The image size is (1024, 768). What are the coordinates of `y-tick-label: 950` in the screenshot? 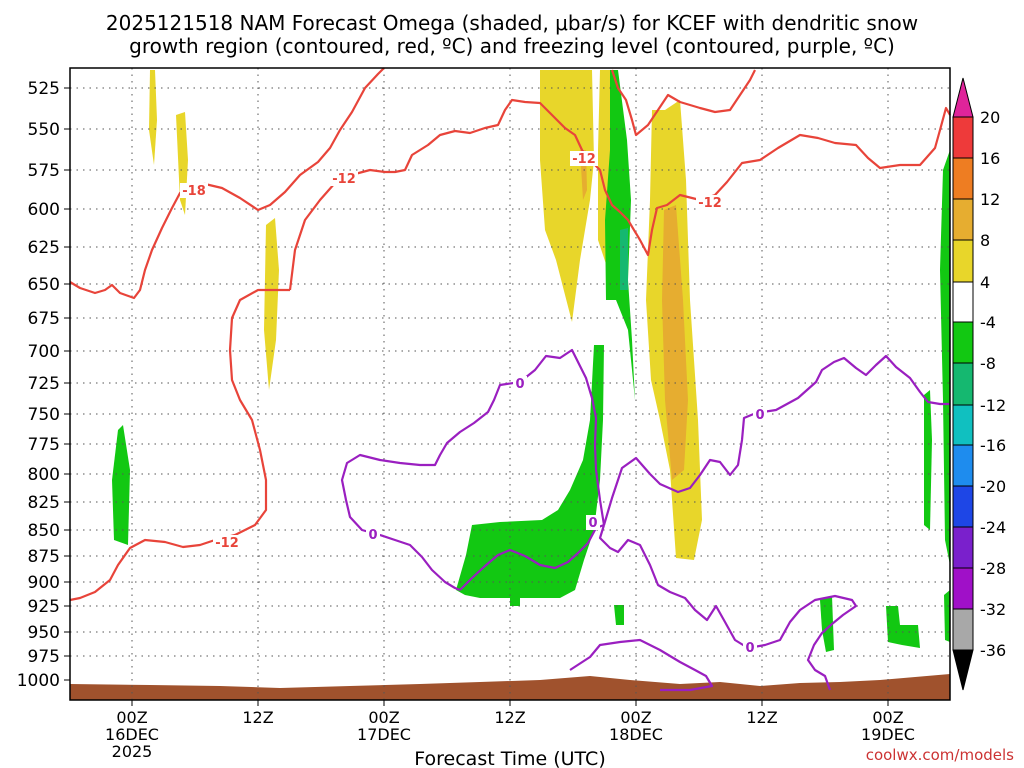 It's located at (44, 633).